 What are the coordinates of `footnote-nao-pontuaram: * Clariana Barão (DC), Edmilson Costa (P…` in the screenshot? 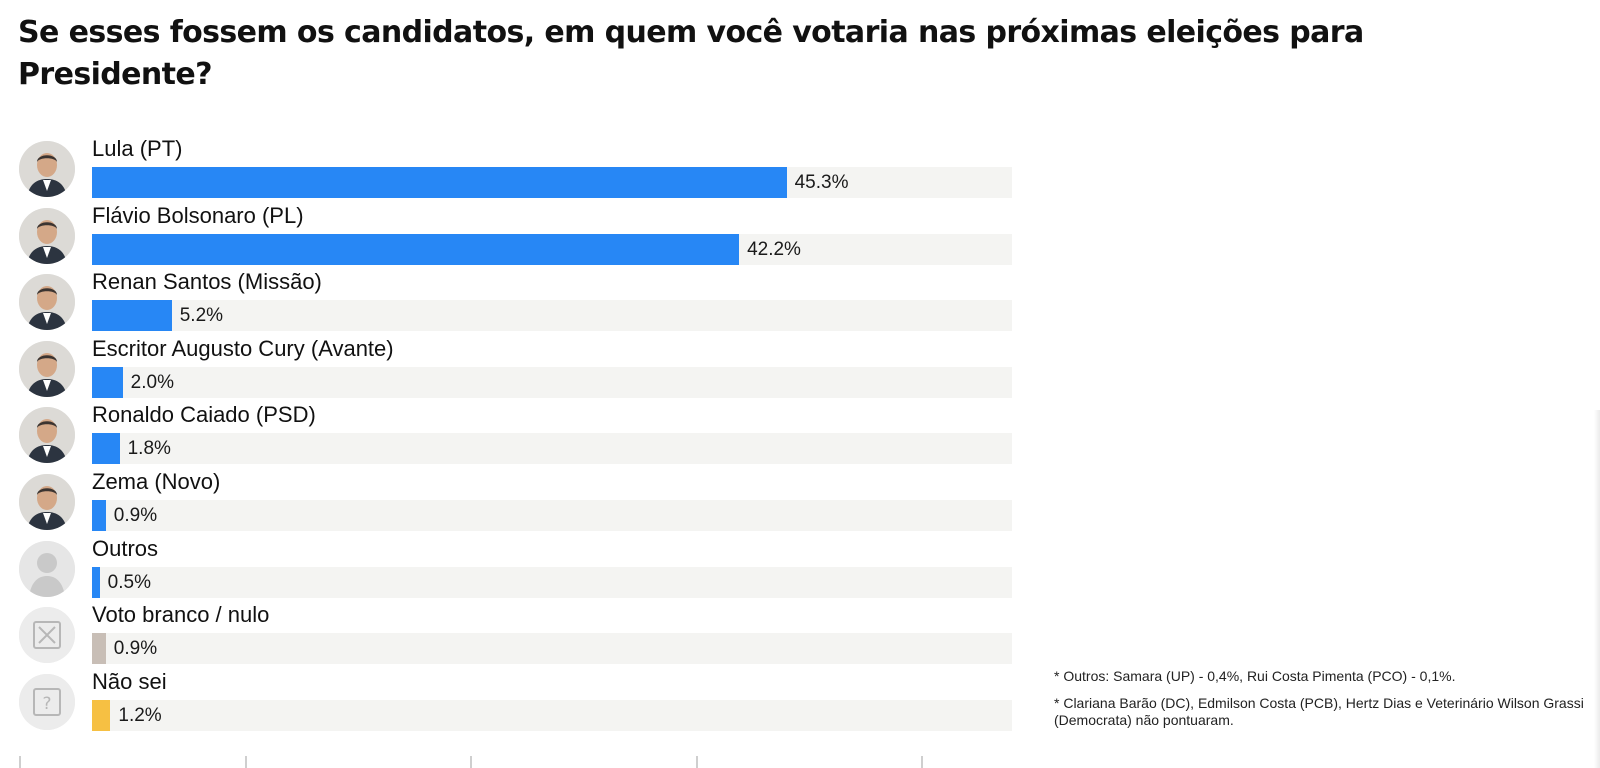 It's located at (1319, 711).